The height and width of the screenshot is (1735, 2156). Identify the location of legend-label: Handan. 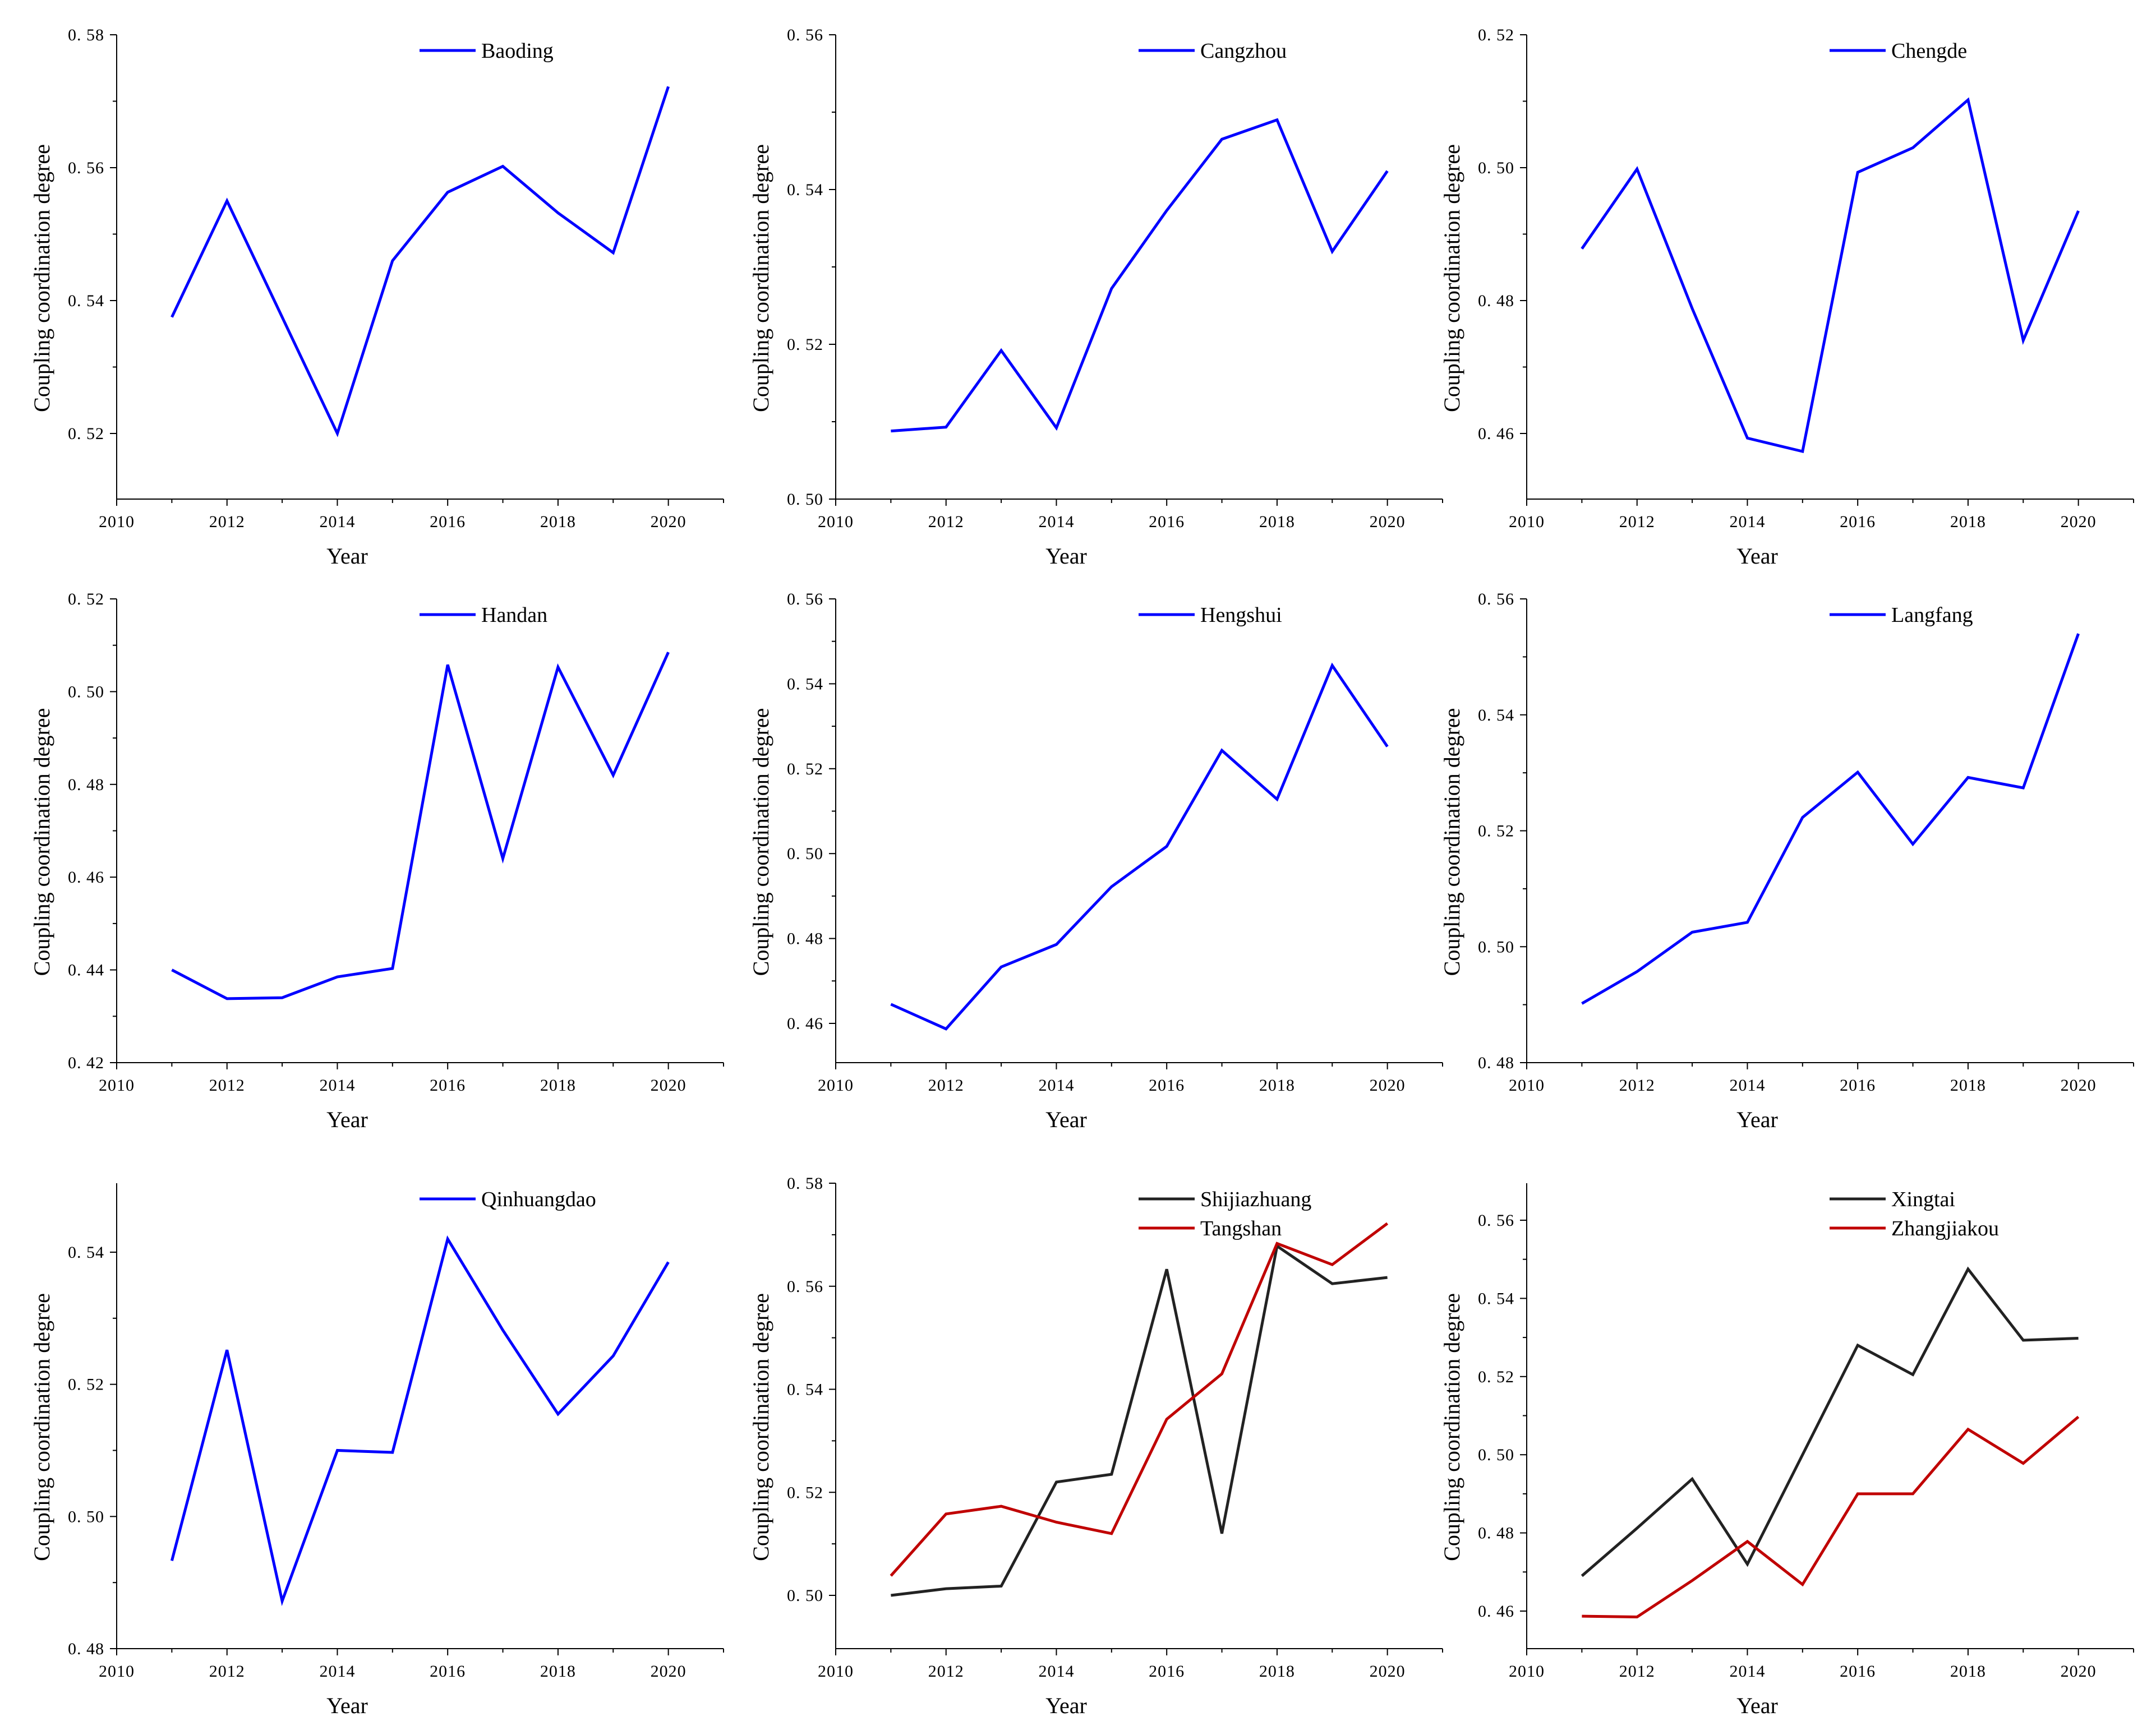
(514, 615).